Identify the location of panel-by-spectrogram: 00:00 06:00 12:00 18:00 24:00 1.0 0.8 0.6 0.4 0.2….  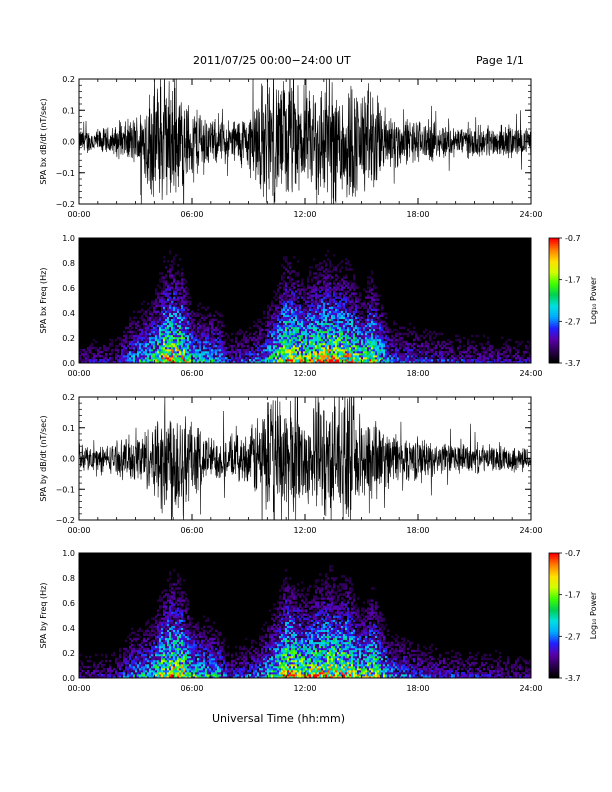
(291, 621).